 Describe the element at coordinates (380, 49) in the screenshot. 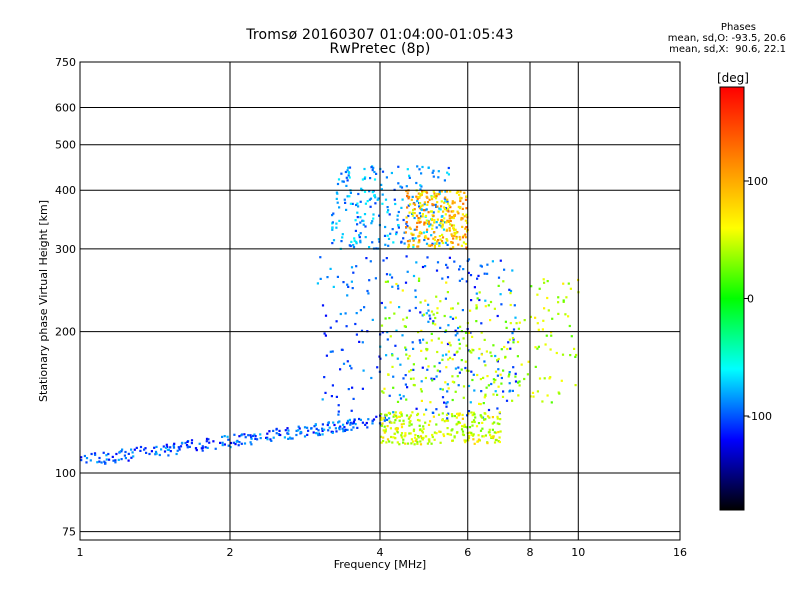

I see `chart-title-line2: RwPretec (8p)` at that location.